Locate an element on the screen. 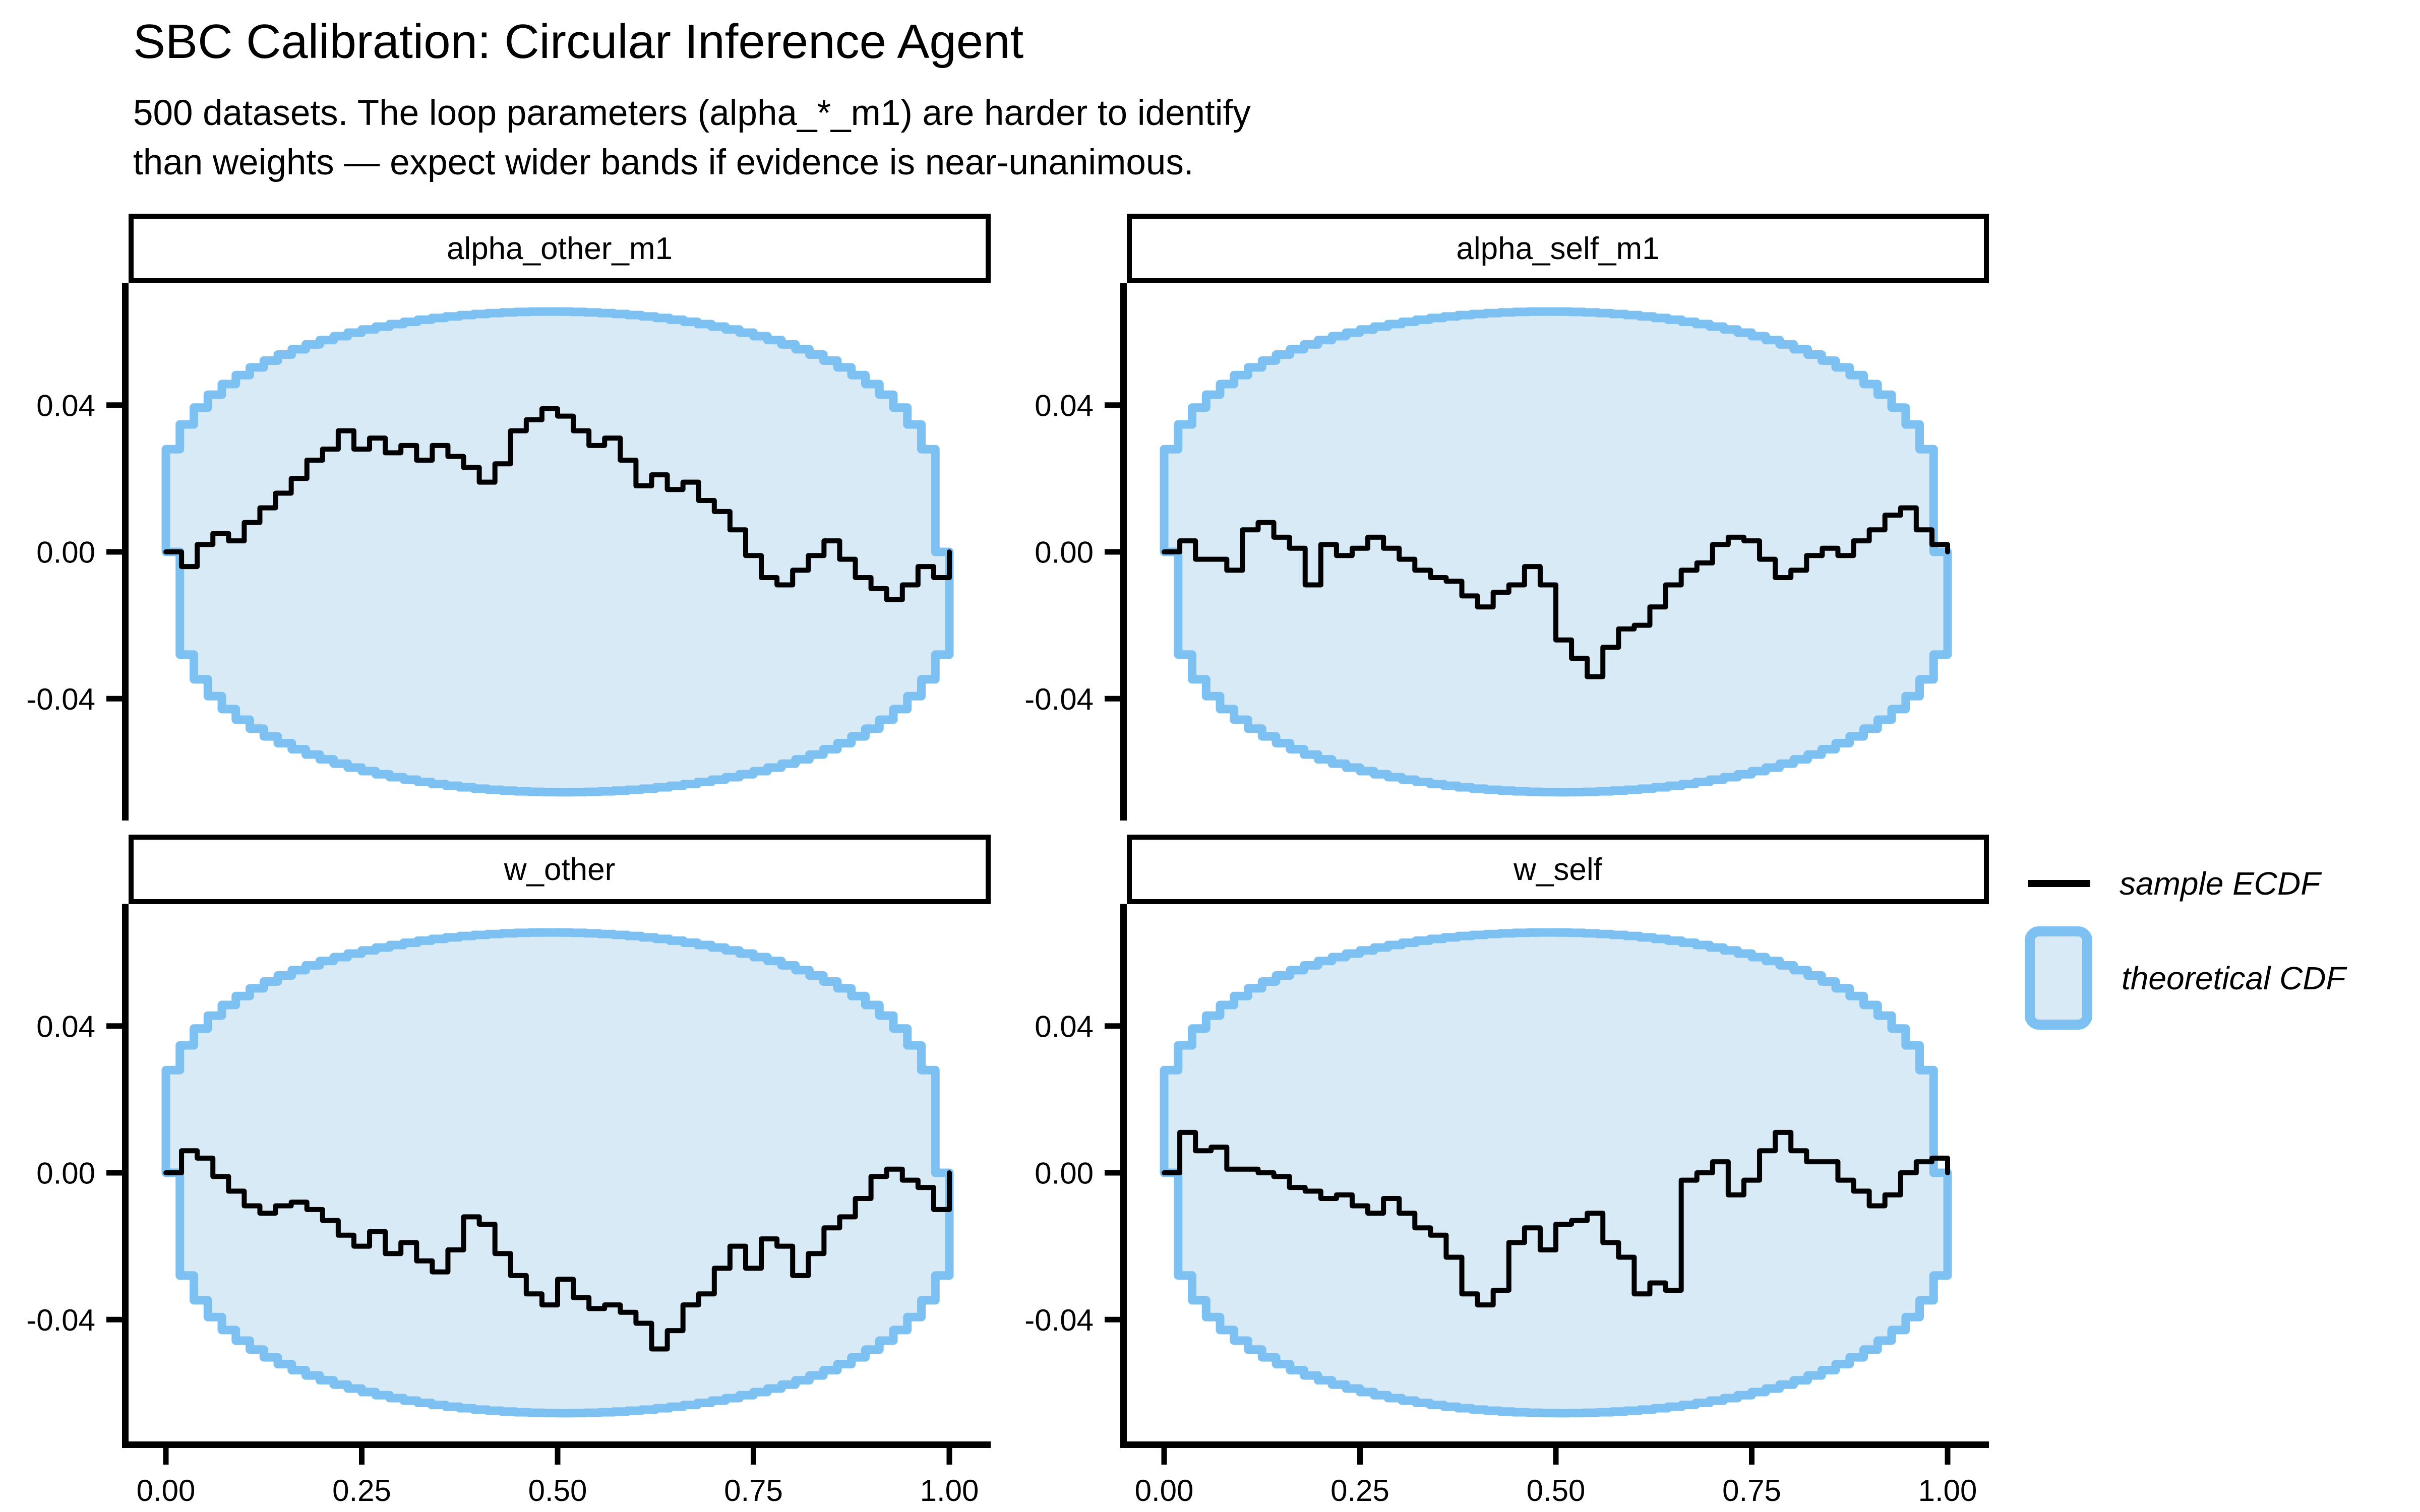  facet-strip-label: w_other is located at coordinates (560, 869).